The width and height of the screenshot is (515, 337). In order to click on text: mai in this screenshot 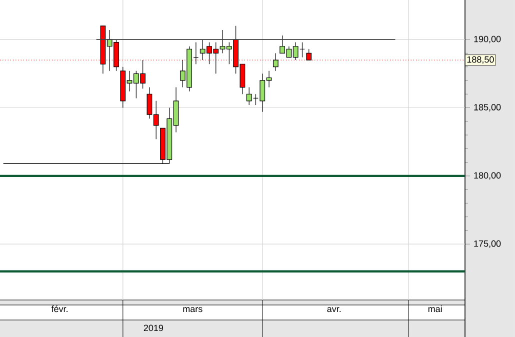, I will do `click(435, 308)`.